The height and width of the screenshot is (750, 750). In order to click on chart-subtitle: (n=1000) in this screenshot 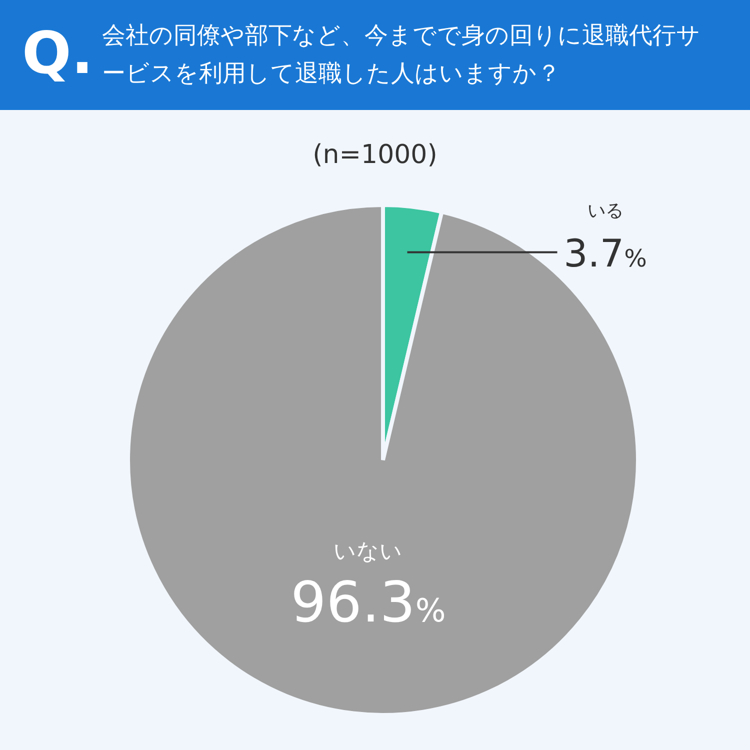, I will do `click(375, 155)`.